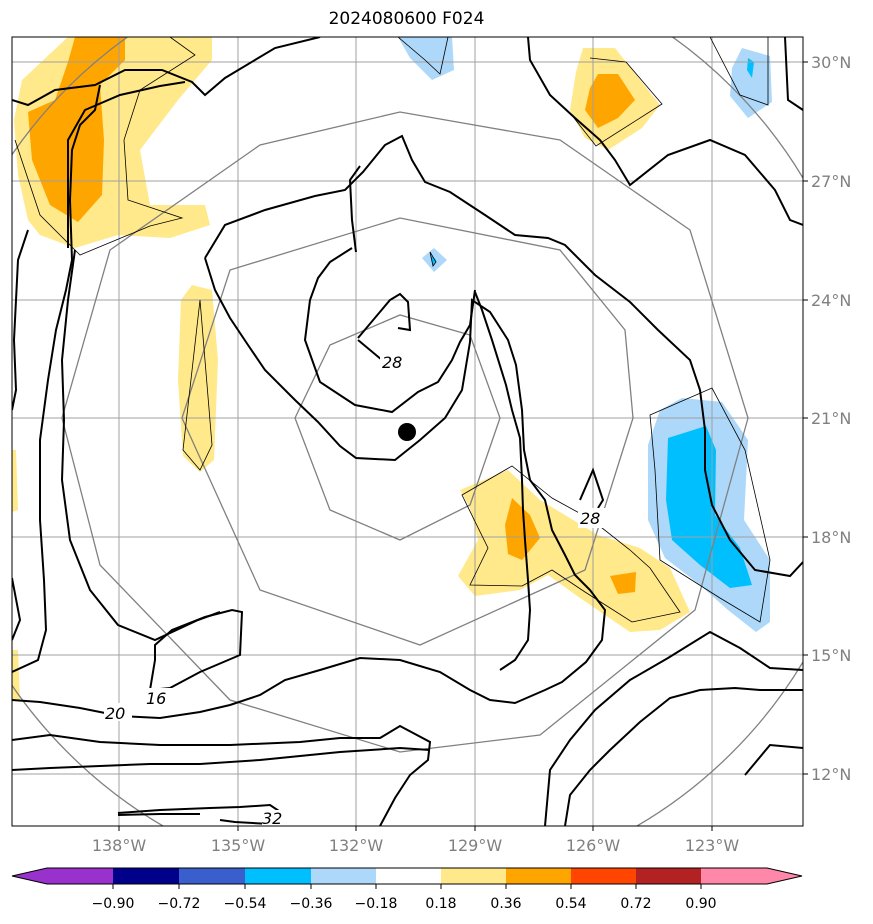 This screenshot has height=924, width=873. What do you see at coordinates (831, 655) in the screenshot?
I see `lat-label-15n: 15°N` at bounding box center [831, 655].